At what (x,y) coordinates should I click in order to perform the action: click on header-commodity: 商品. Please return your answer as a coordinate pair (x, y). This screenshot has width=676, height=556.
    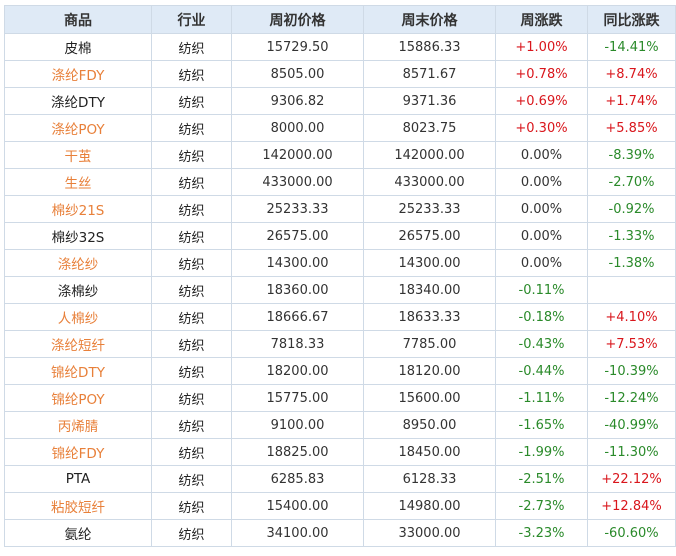
    Looking at the image, I should click on (78, 19).